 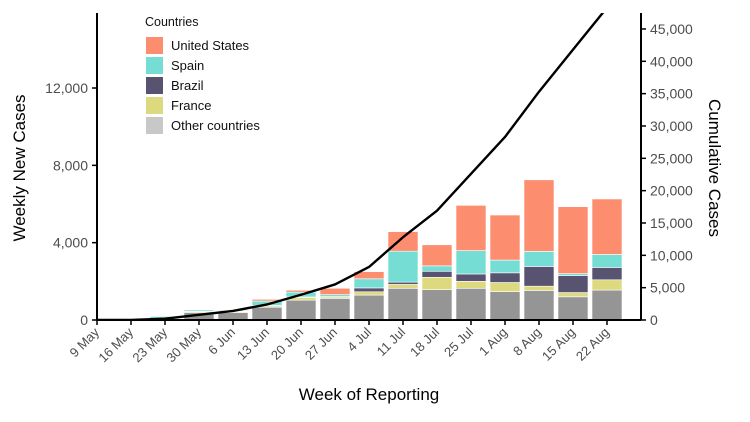 I want to click on y2-tick-label: 10,000, so click(x=671, y=255).